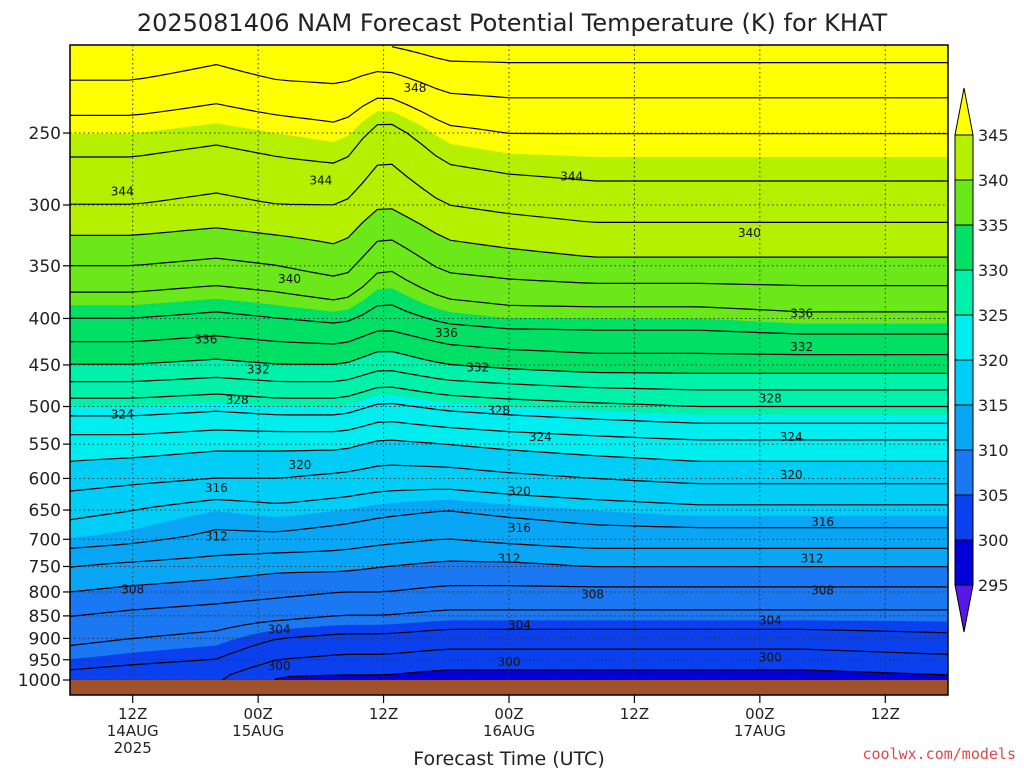 Image resolution: width=1024 pixels, height=768 pixels. I want to click on y-tick-label: 700, so click(45, 540).